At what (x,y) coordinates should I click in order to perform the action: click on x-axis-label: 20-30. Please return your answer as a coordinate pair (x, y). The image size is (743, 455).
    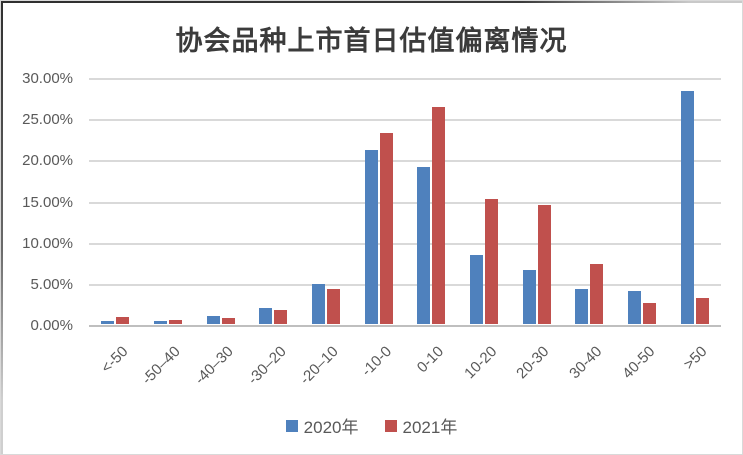
    Looking at the image, I should click on (533, 363).